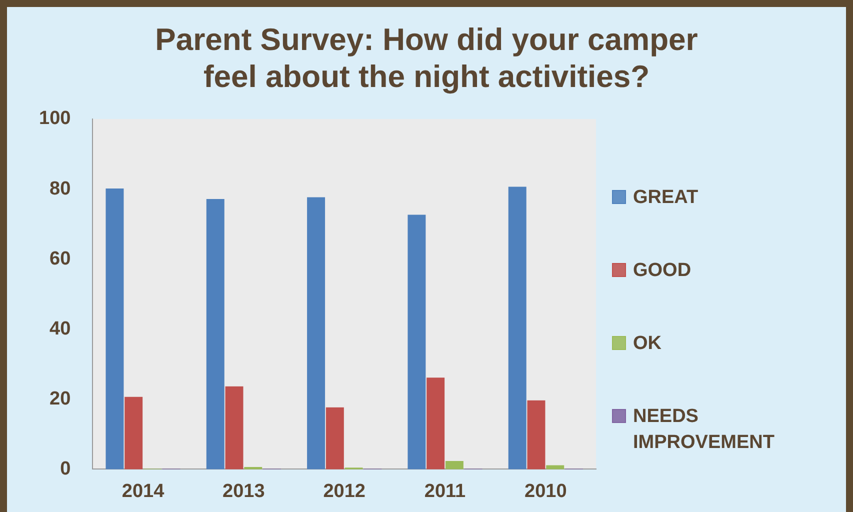 The width and height of the screenshot is (853, 512). Describe the element at coordinates (445, 491) in the screenshot. I see `x-tick-label: 2011` at that location.